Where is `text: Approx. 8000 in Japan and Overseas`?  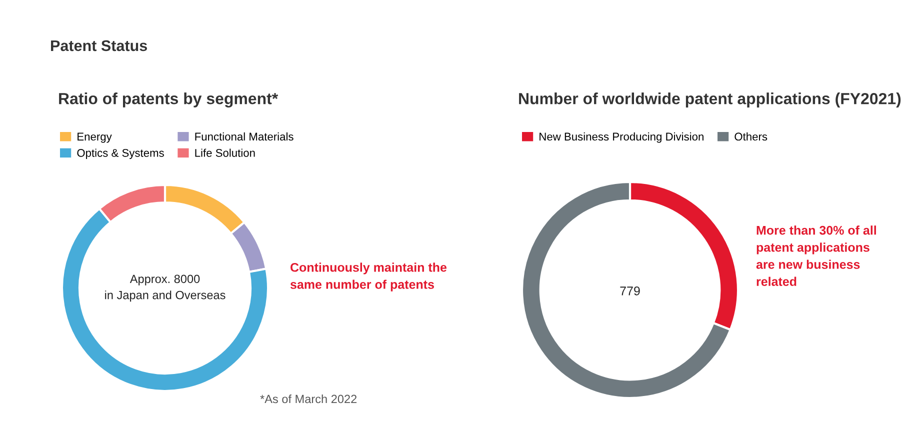
text: Approx. 8000 in Japan and Overseas is located at coordinates (165, 288).